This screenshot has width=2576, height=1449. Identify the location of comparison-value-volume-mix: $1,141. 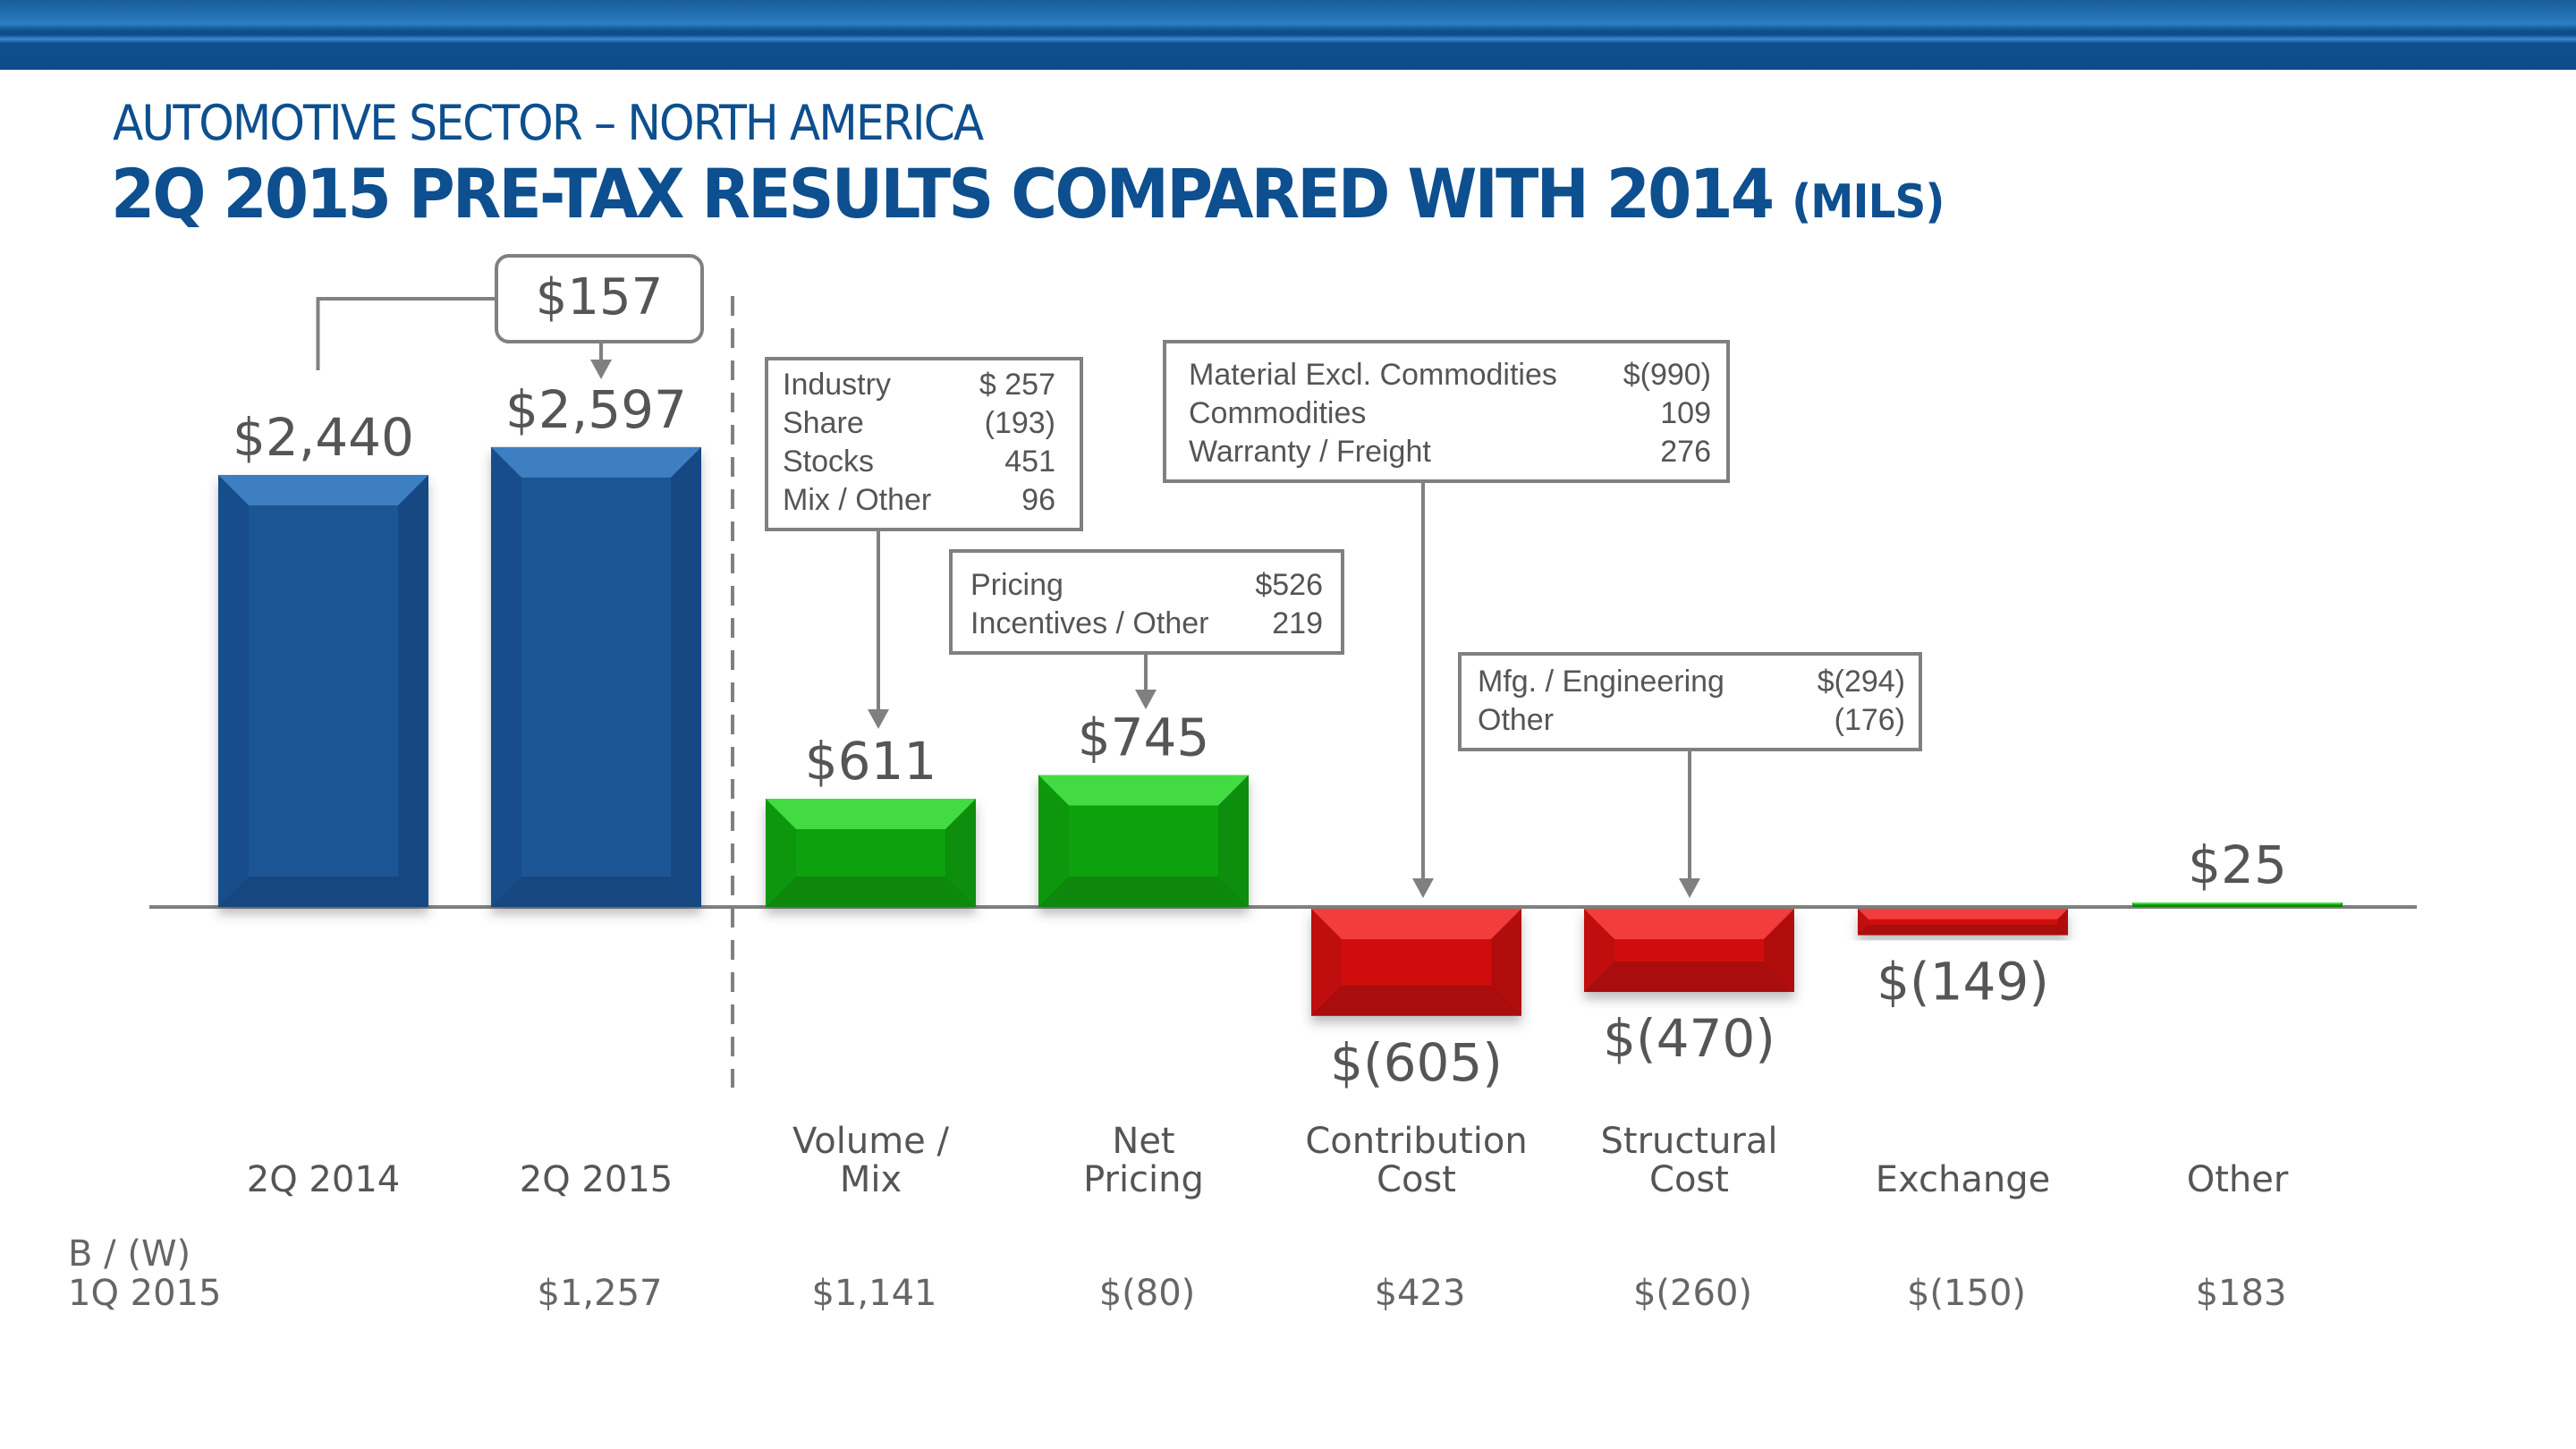
(874, 1293).